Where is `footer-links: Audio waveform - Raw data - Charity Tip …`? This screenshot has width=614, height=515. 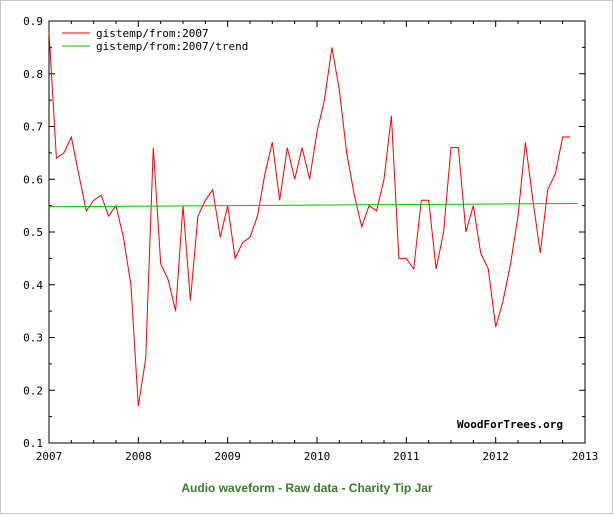 footer-links: Audio waveform - Raw data - Charity Tip … is located at coordinates (307, 488).